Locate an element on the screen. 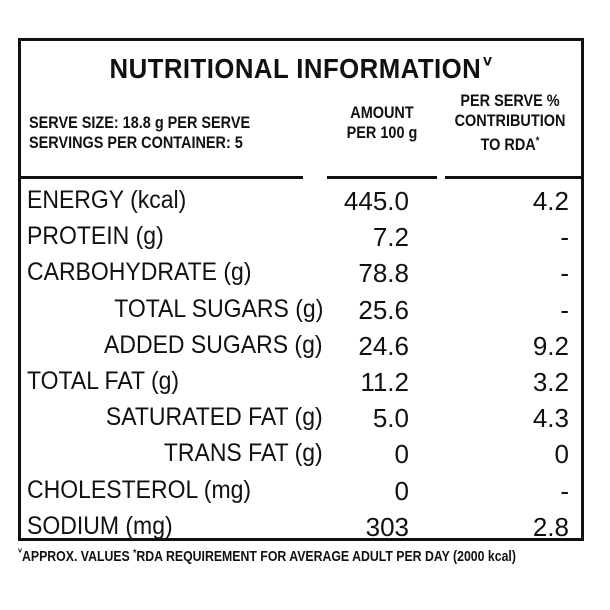 This screenshot has width=610, height=610. nutrient-name: ENERGY (kcal) is located at coordinates (107, 200).